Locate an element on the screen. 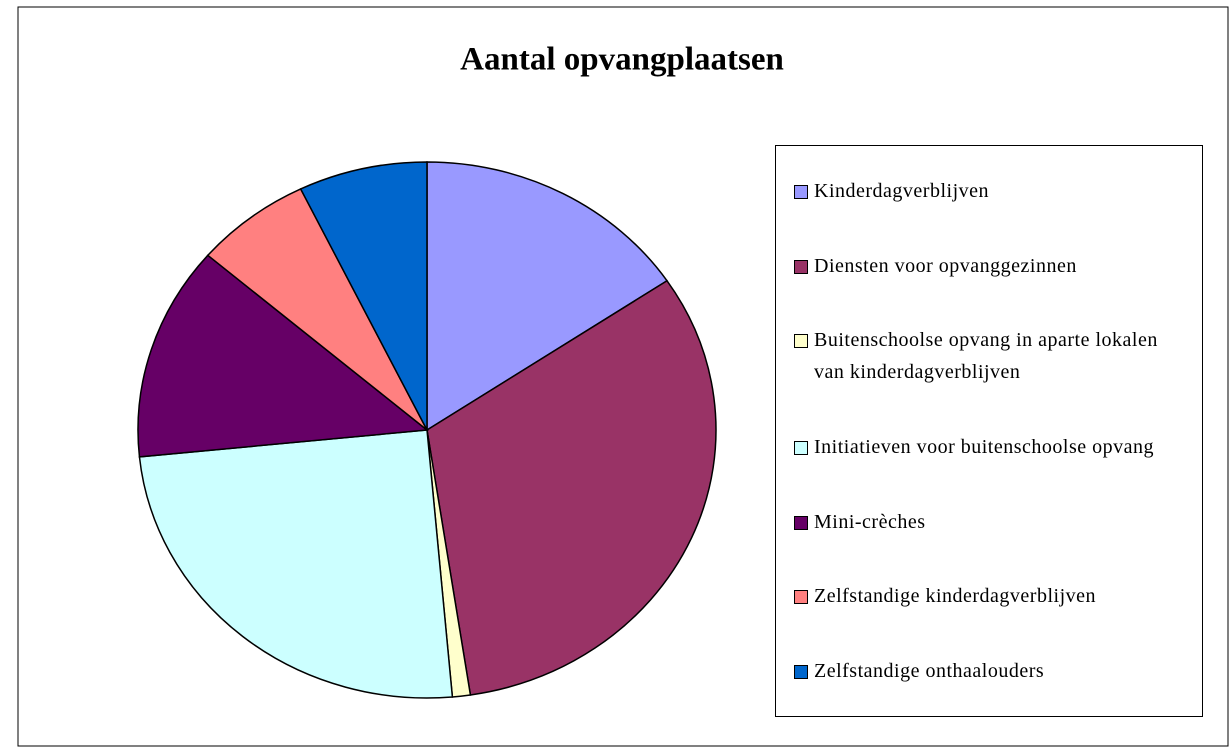 The height and width of the screenshot is (747, 1229). legend-label: Mini-crèches is located at coordinates (870, 521).